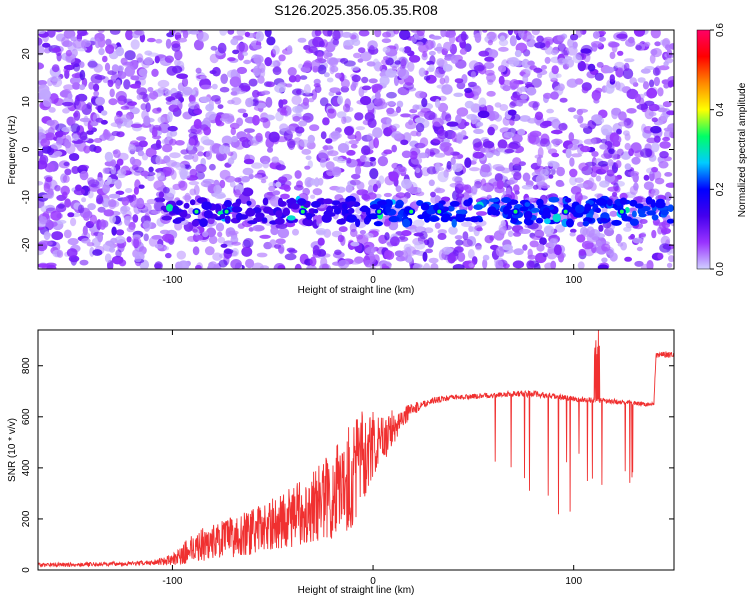  Describe the element at coordinates (12, 450) in the screenshot. I see `snr-y-label: SNR (10 * v/v)` at that location.